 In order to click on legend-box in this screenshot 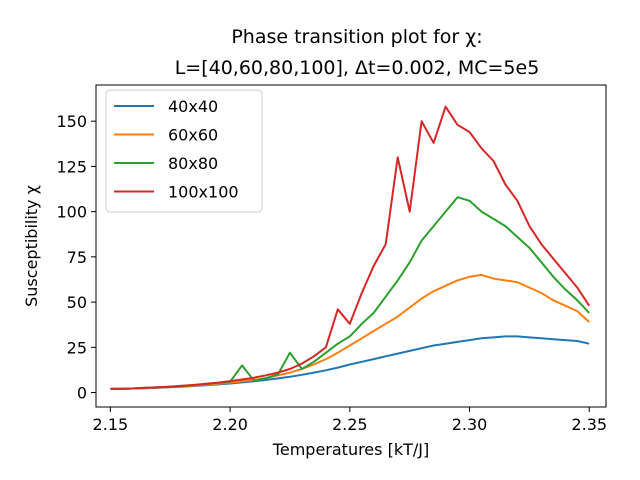, I will do `click(184, 151)`.